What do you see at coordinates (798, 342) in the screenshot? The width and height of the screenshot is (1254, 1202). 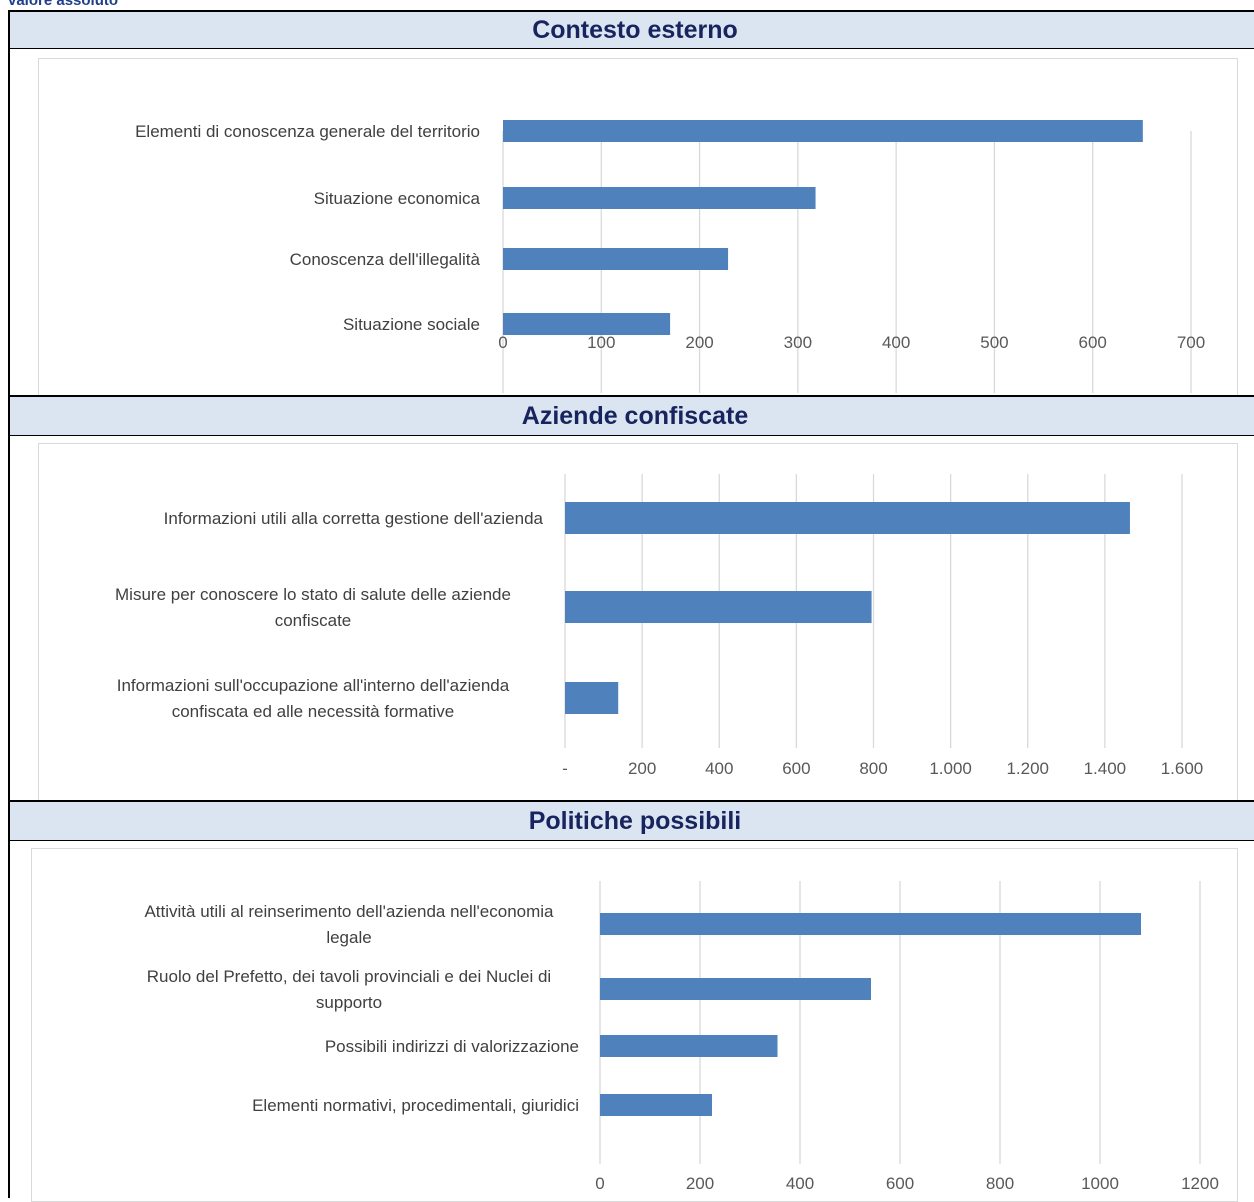 I see `x-tick-label: 300` at bounding box center [798, 342].